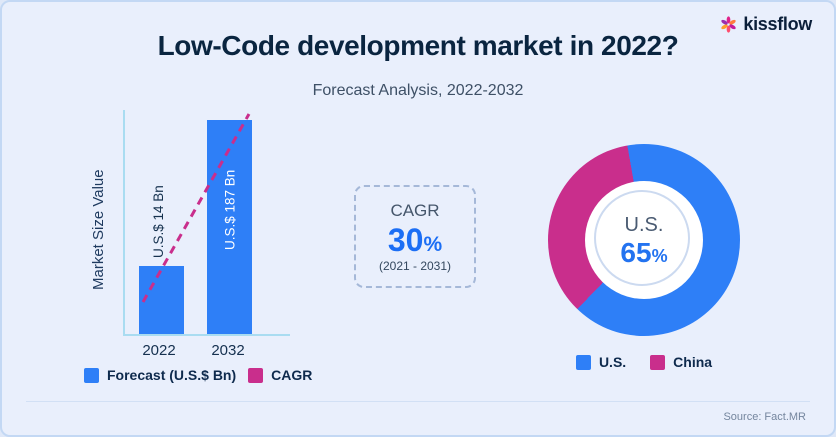  Describe the element at coordinates (292, 375) in the screenshot. I see `legend-label: CAGR` at that location.